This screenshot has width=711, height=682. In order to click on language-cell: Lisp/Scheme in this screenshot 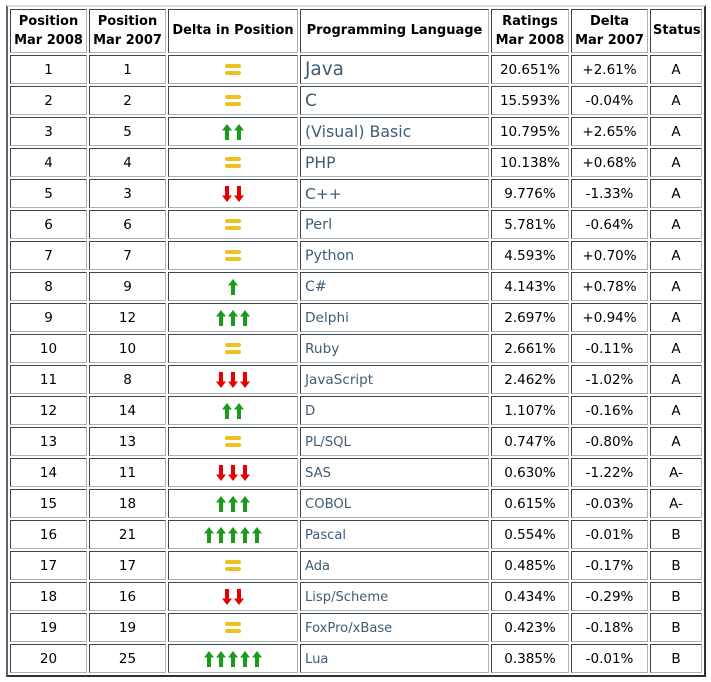, I will do `click(394, 596)`.